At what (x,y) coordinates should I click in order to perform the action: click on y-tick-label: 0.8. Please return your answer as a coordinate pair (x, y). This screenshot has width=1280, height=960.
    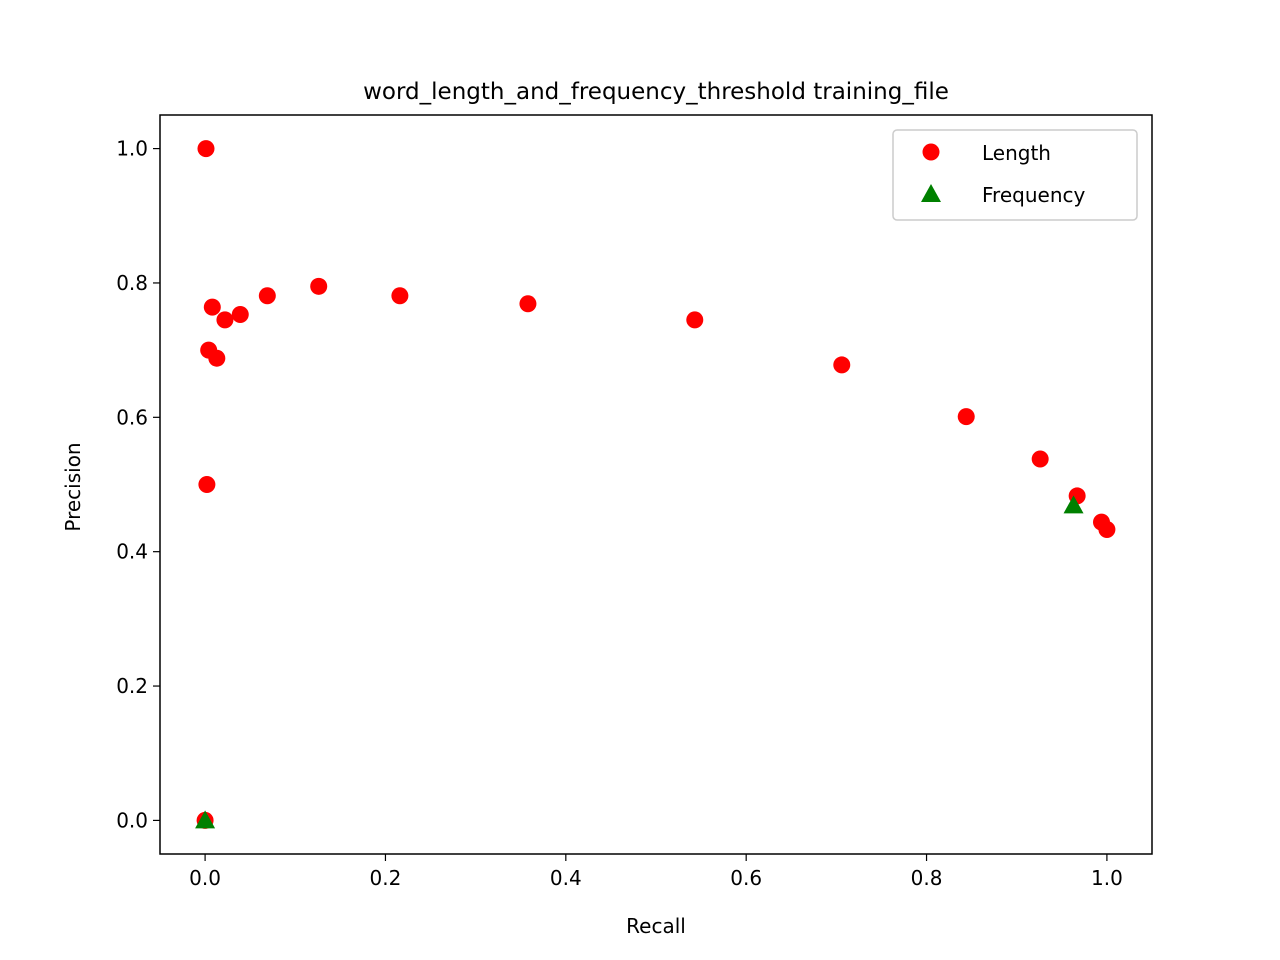
    Looking at the image, I should click on (132, 283).